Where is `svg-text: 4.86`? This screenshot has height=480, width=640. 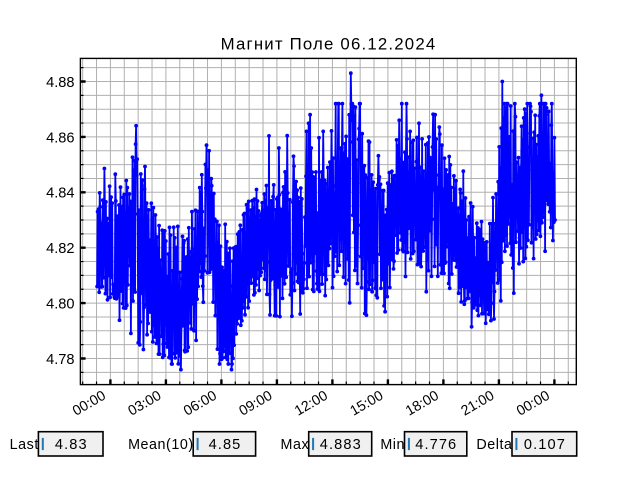
svg-text: 4.86 is located at coordinates (60, 138).